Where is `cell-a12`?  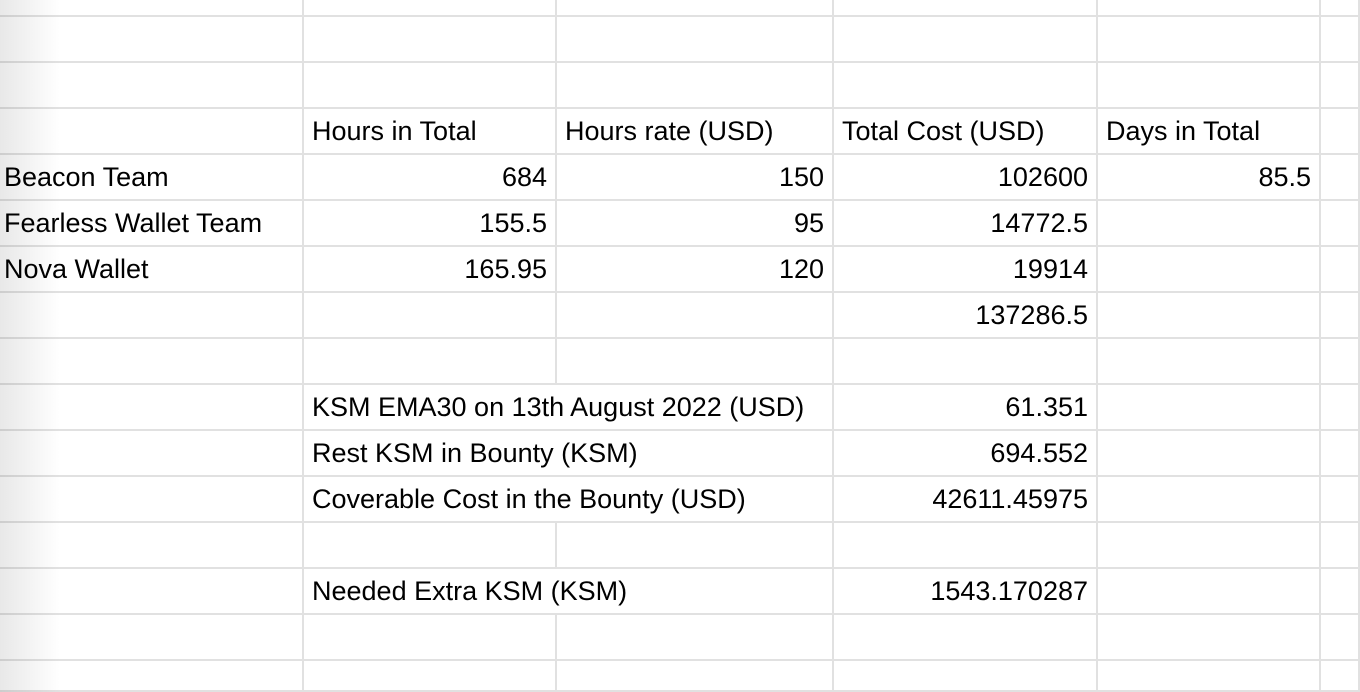
cell-a12 is located at coordinates (152, 546).